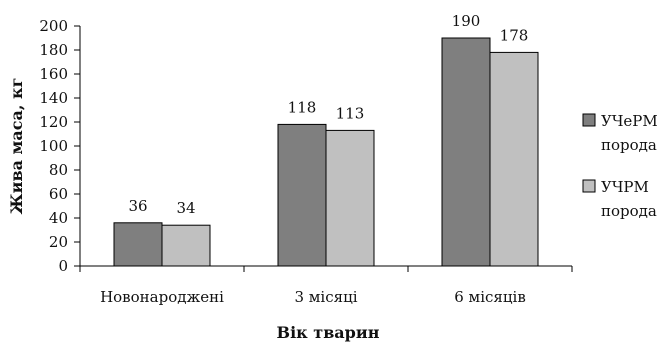  Describe the element at coordinates (162, 297) in the screenshot. I see `x-tick-label: Новонароджені` at that location.